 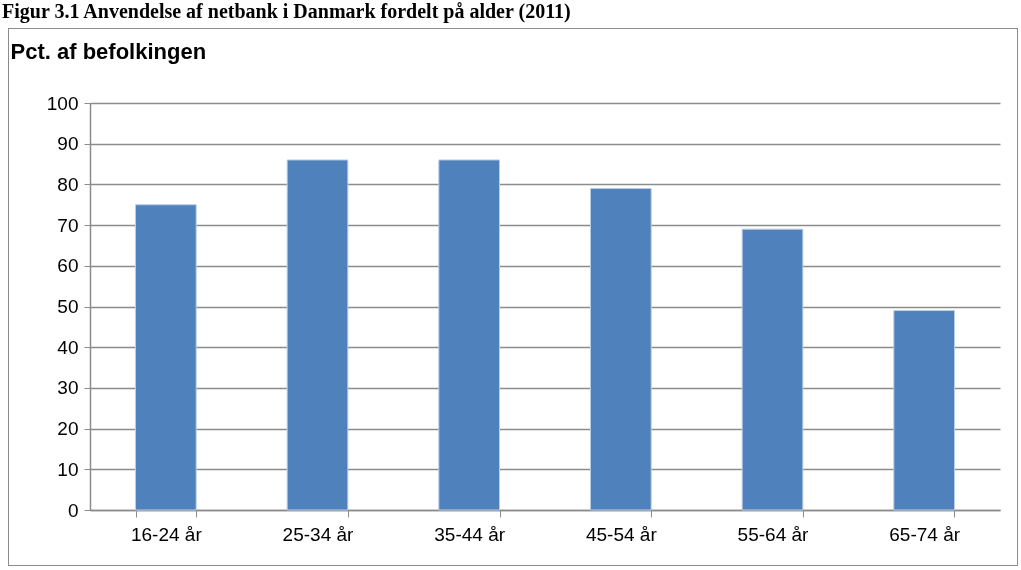 What do you see at coordinates (68, 144) in the screenshot?
I see `y-tick-label: 90` at bounding box center [68, 144].